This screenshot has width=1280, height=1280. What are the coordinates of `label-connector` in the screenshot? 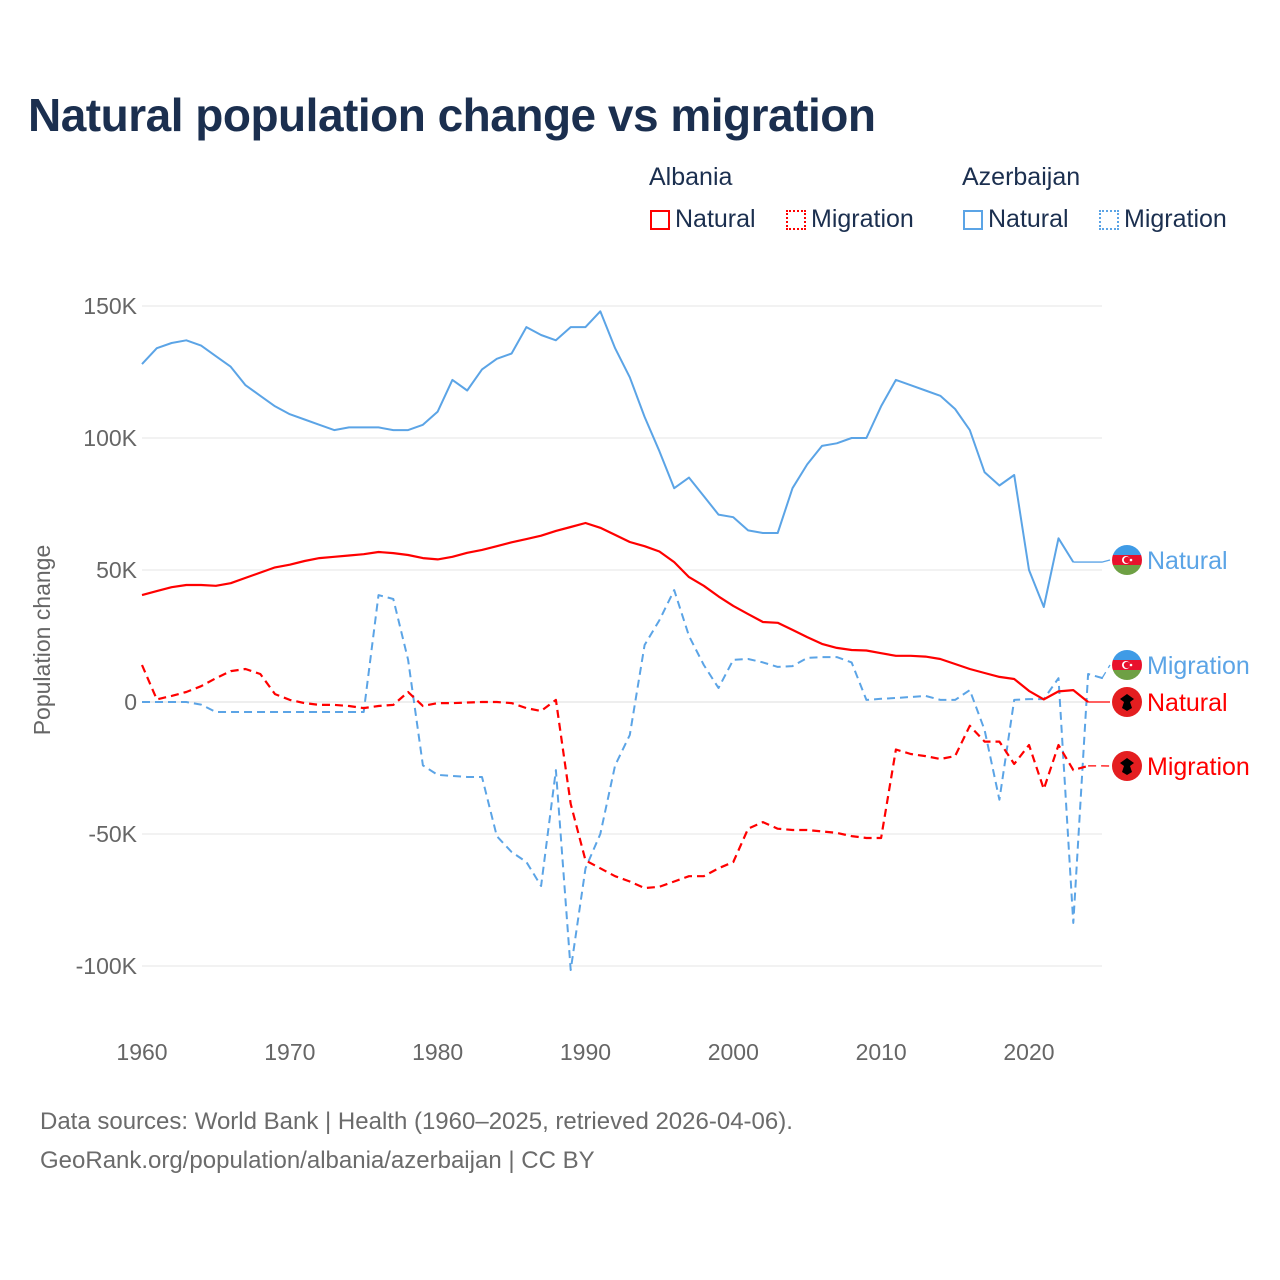 It's located at (1105, 671).